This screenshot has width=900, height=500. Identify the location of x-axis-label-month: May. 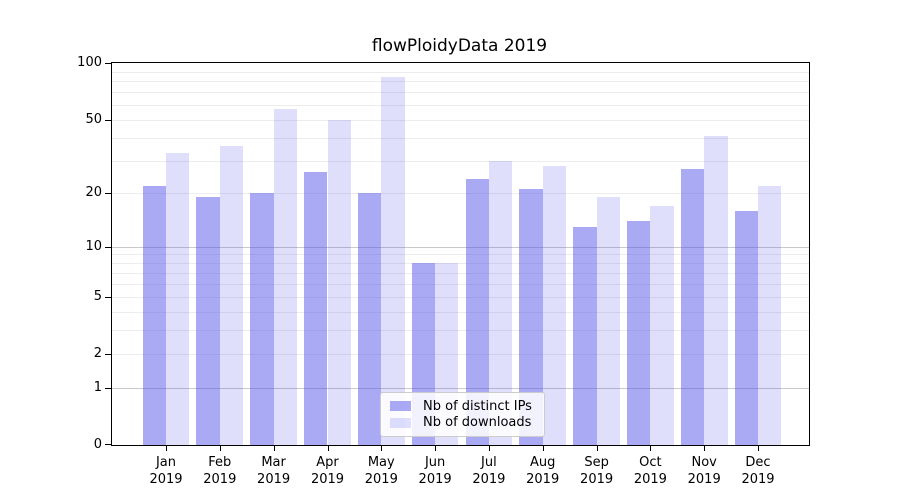
(381, 462).